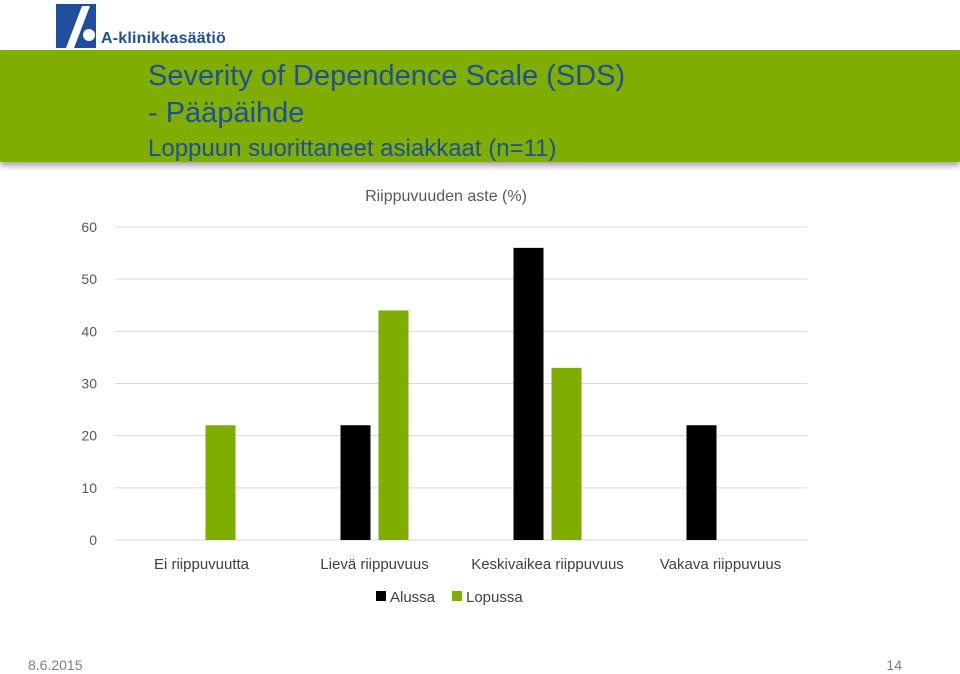  What do you see at coordinates (89, 384) in the screenshot?
I see `y-tick-label: 30` at bounding box center [89, 384].